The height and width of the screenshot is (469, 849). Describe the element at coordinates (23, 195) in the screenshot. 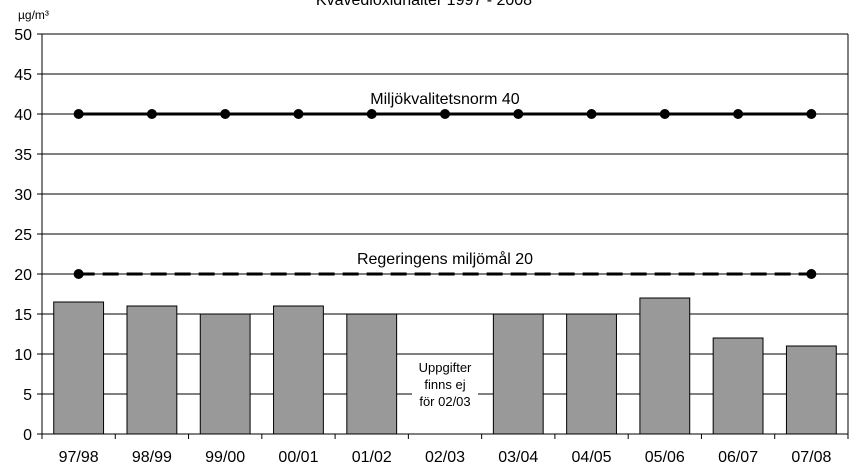

I see `y-tick-label: 30` at that location.